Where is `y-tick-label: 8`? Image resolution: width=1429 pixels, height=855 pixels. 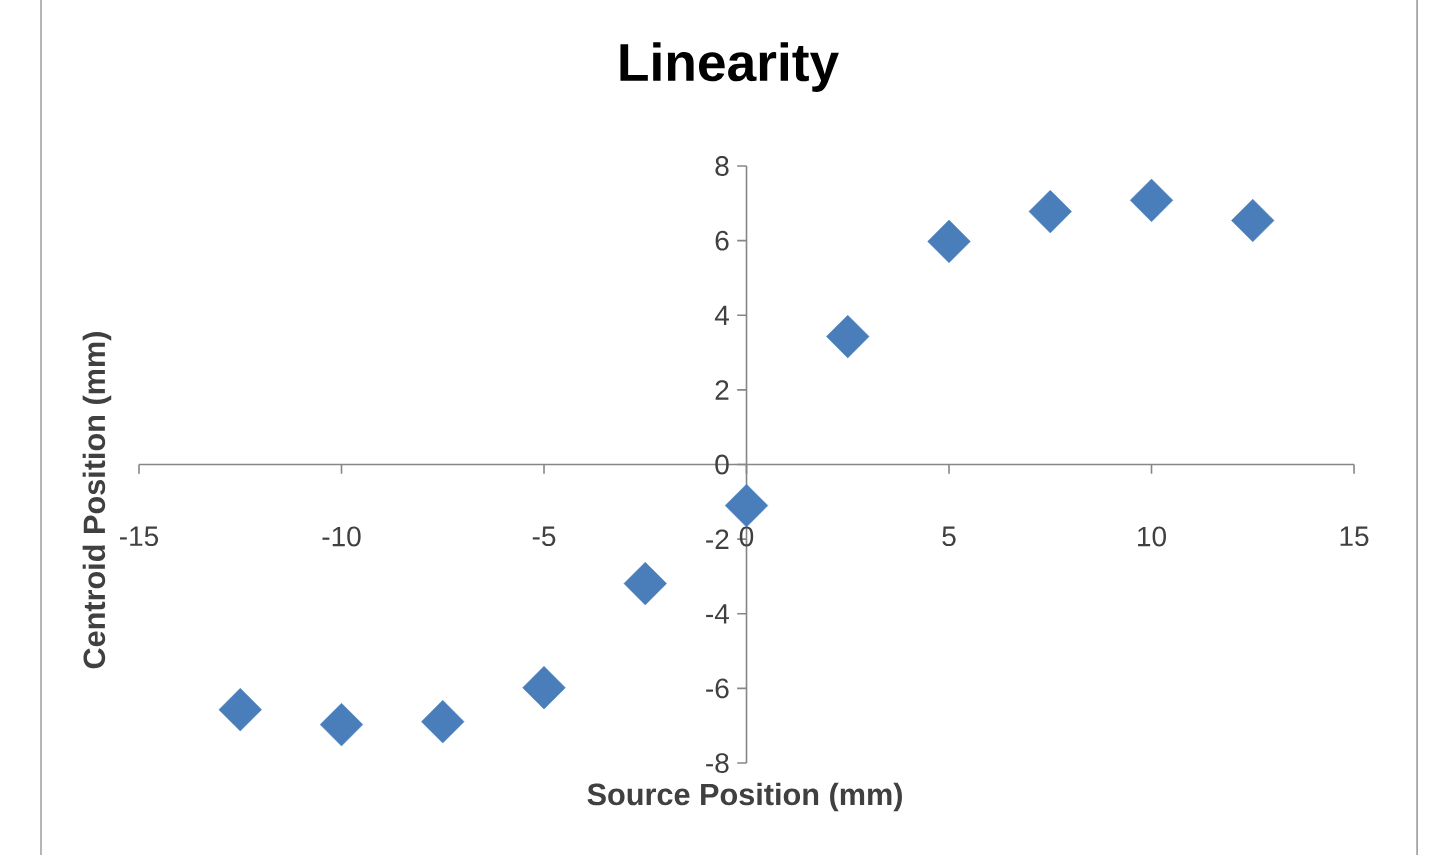
y-tick-label: 8 is located at coordinates (722, 166).